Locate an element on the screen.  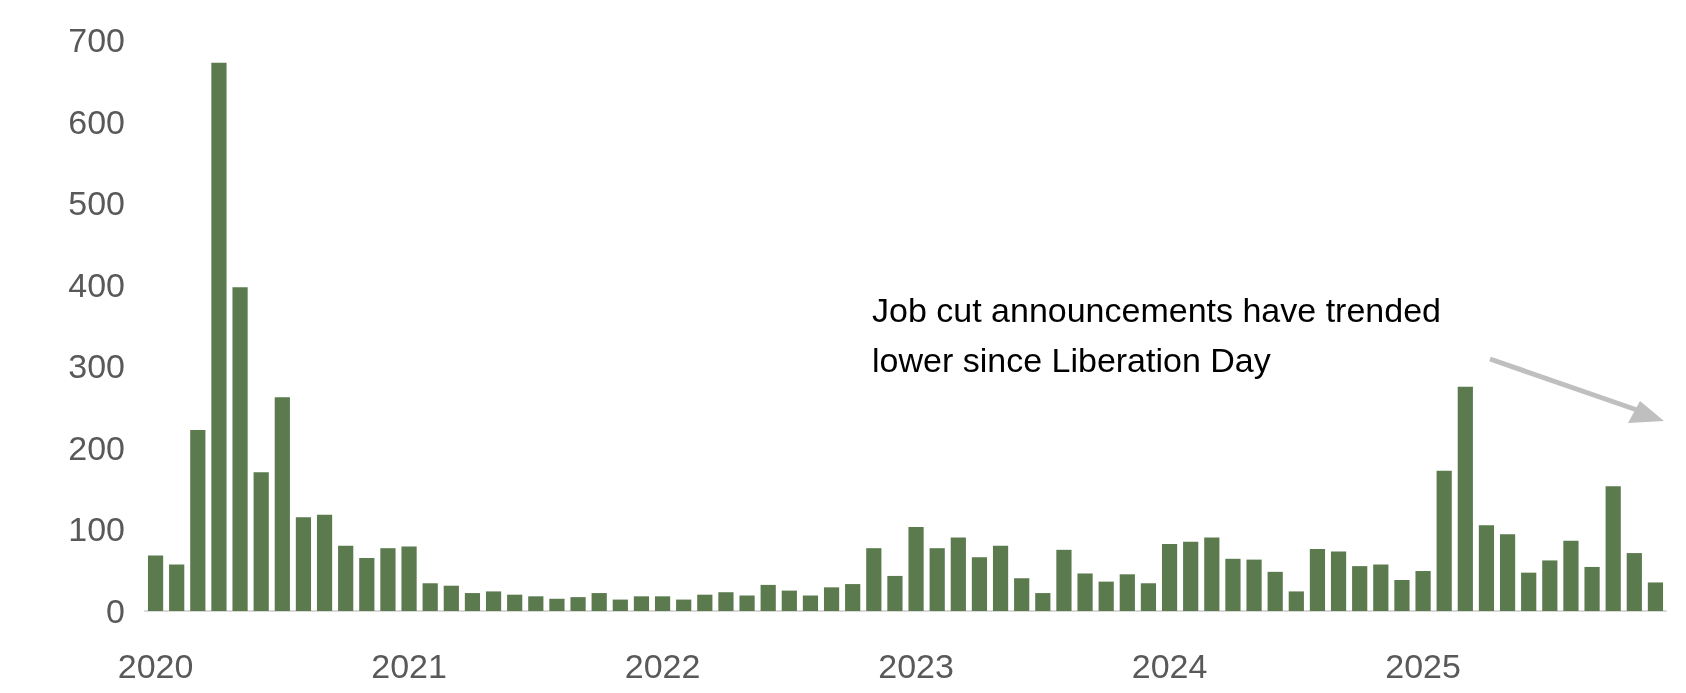
y-tick-label: 600 is located at coordinates (96, 121).